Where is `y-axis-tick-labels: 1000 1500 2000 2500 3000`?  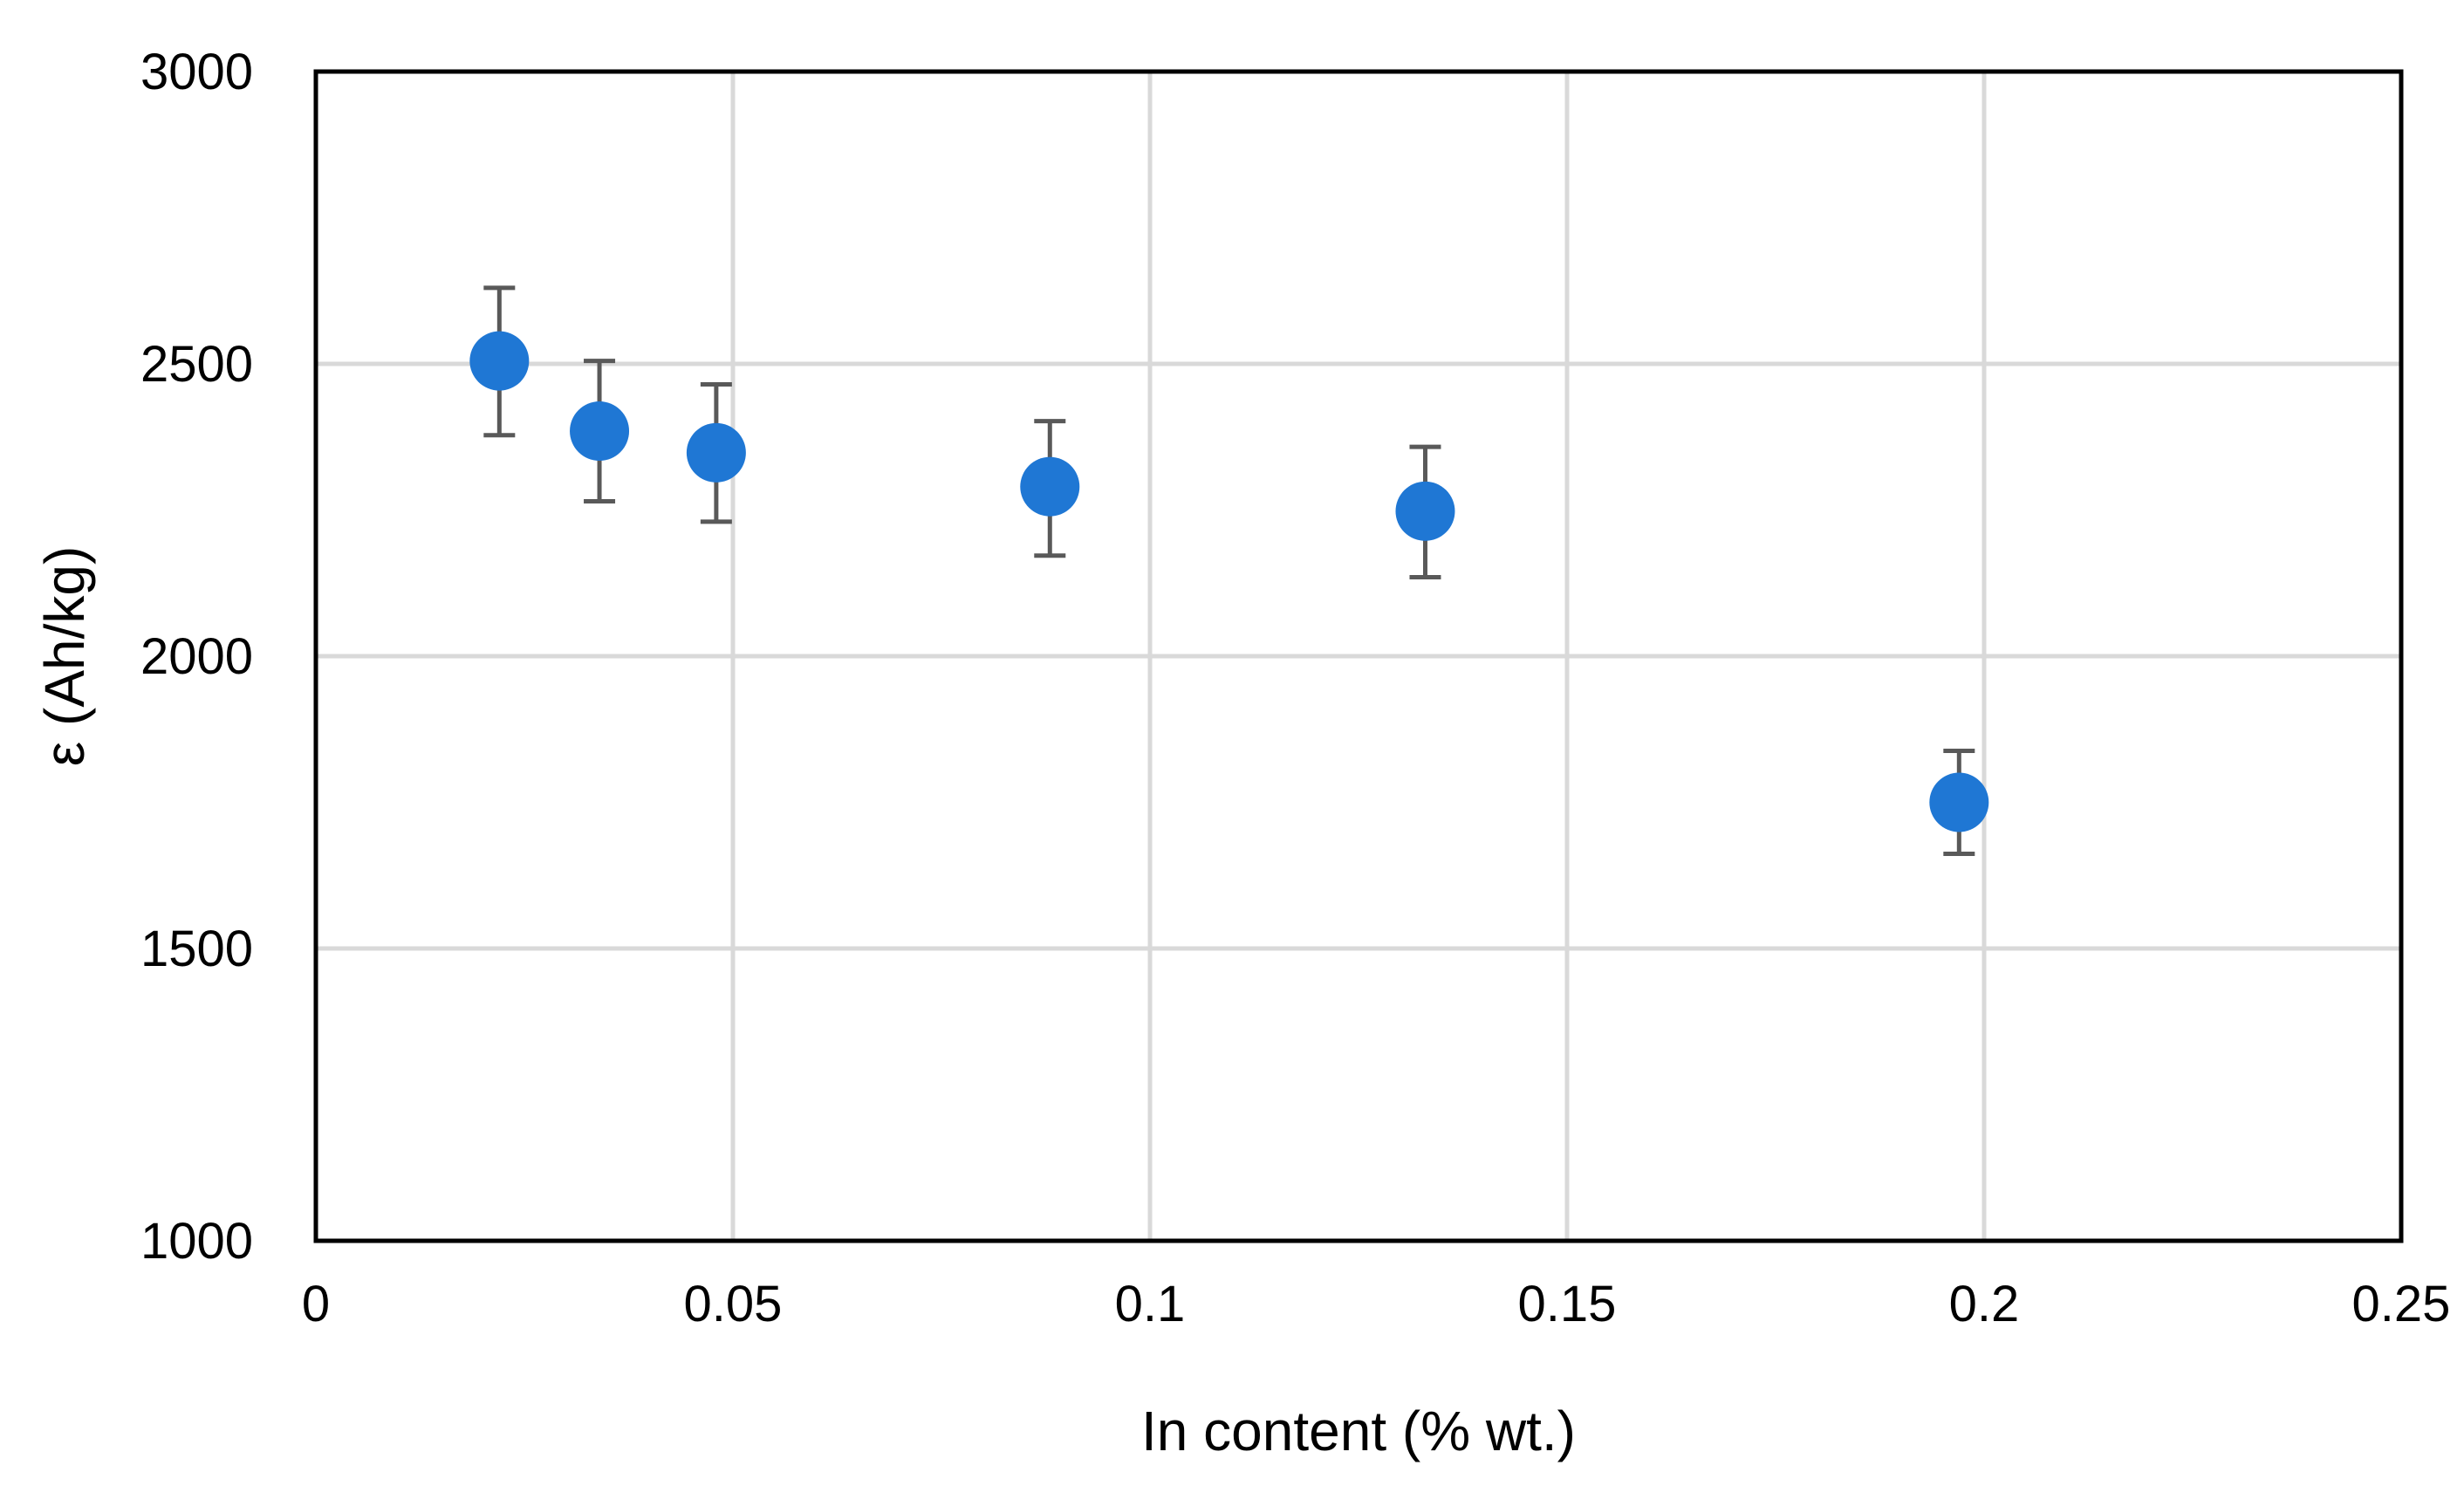 y-axis-tick-labels: 1000 1500 2000 2500 3000 is located at coordinates (196, 657).